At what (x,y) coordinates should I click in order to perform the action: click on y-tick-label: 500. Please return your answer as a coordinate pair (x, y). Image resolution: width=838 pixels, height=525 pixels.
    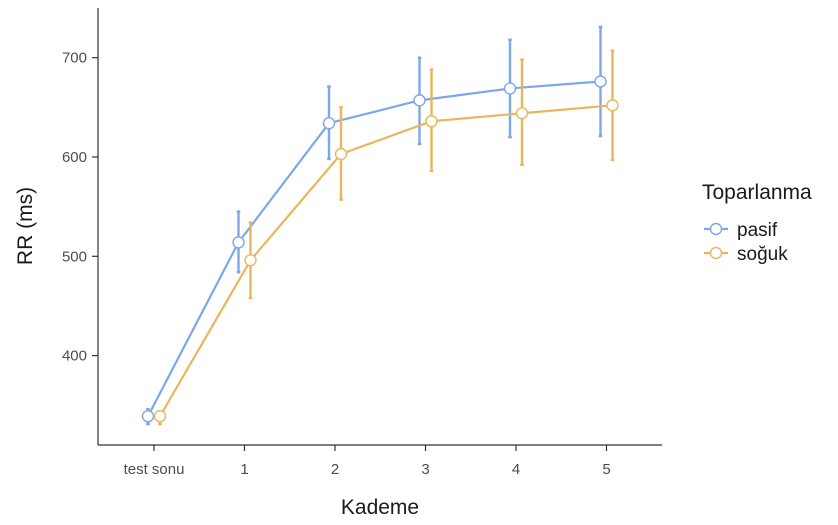
    Looking at the image, I should click on (74, 256).